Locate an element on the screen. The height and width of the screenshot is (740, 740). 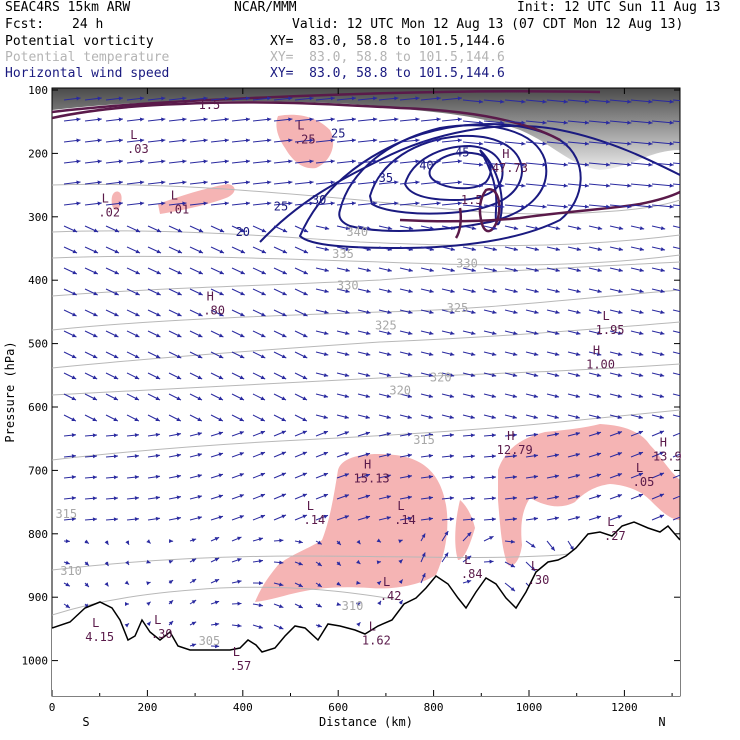
extremum-value: 1.62 is located at coordinates (376, 640).